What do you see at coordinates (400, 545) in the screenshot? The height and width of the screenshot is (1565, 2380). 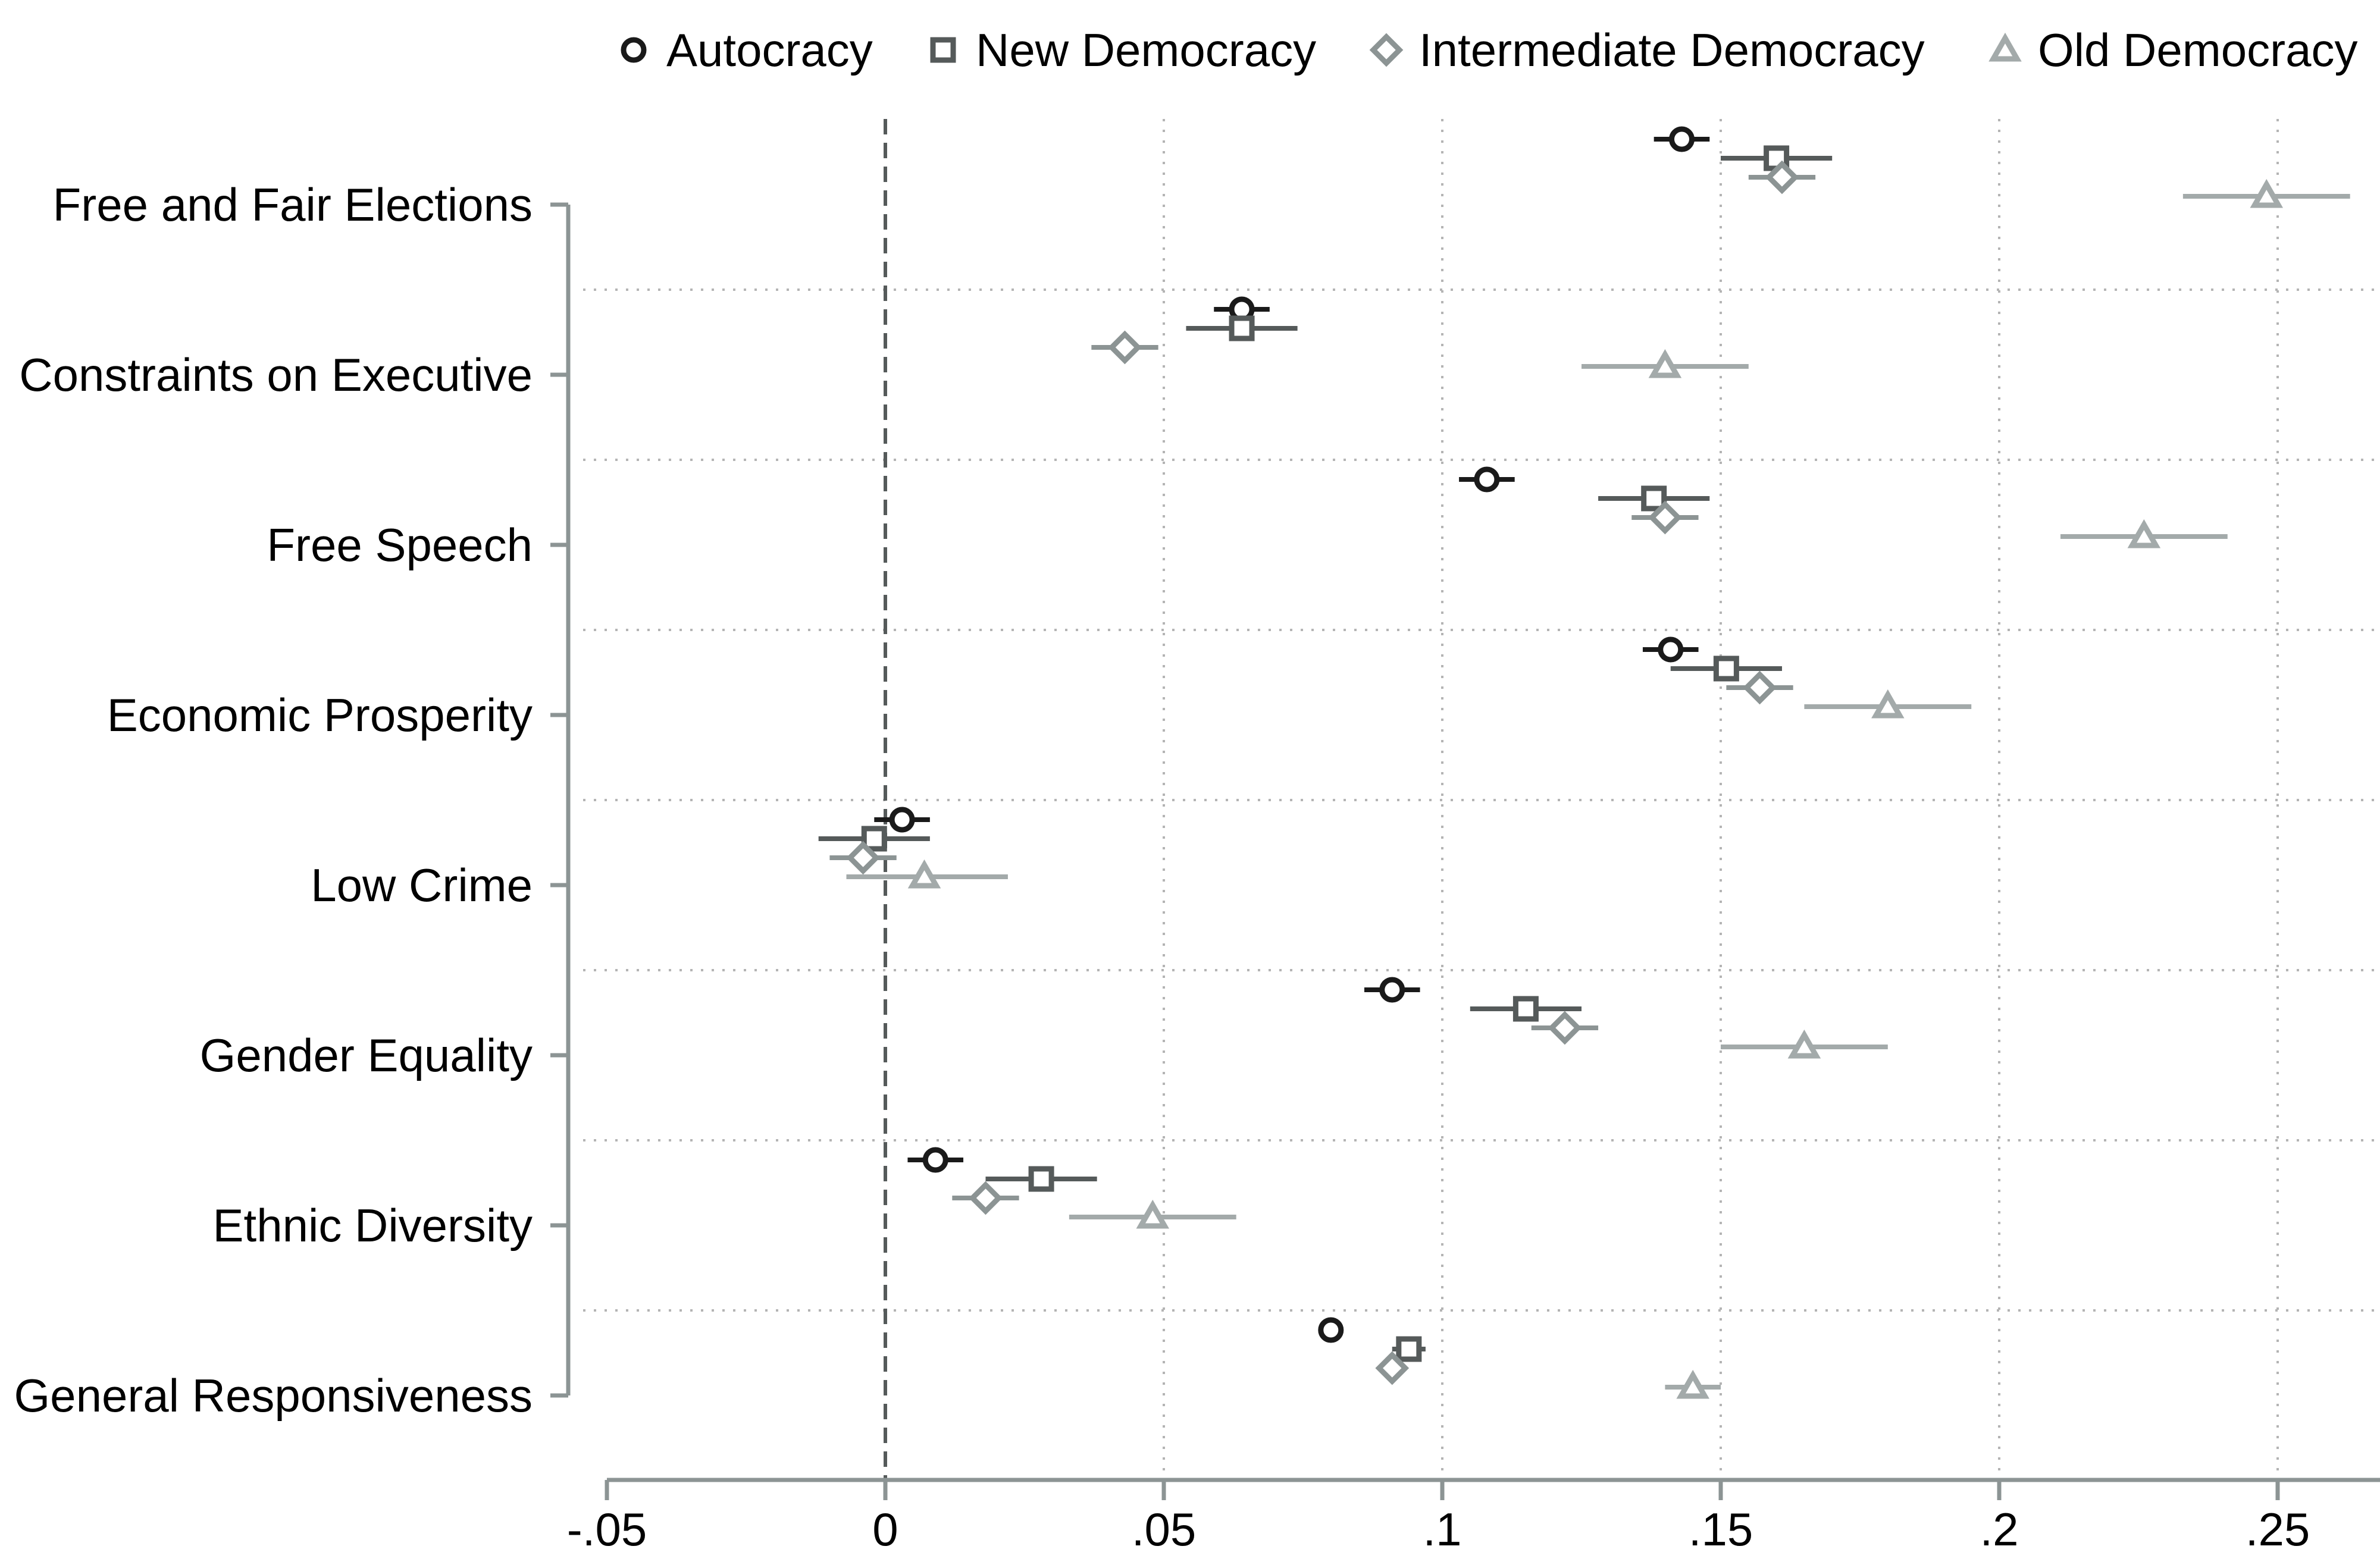 I see `category-label: Free Speech` at bounding box center [400, 545].